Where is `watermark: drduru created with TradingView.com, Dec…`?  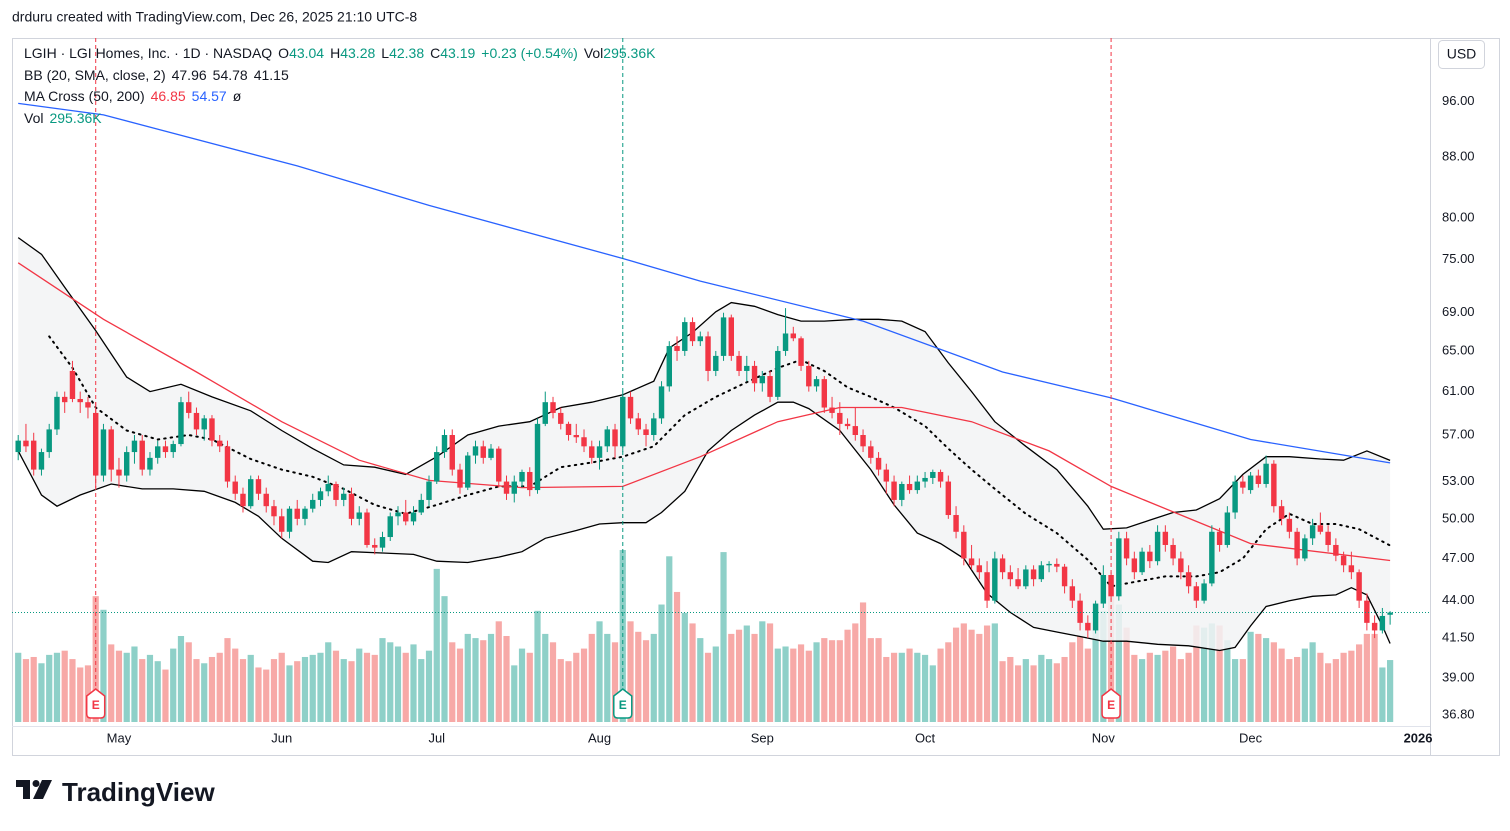 watermark: drduru created with TradingView.com, Dec… is located at coordinates (214, 17).